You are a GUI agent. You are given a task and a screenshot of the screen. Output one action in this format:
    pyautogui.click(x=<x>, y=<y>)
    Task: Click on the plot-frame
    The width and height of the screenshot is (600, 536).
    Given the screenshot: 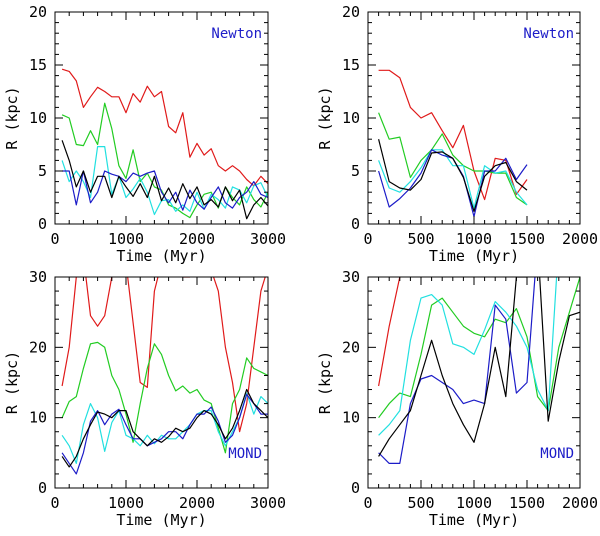 What is the action you would take?
    pyautogui.click(x=161, y=382)
    